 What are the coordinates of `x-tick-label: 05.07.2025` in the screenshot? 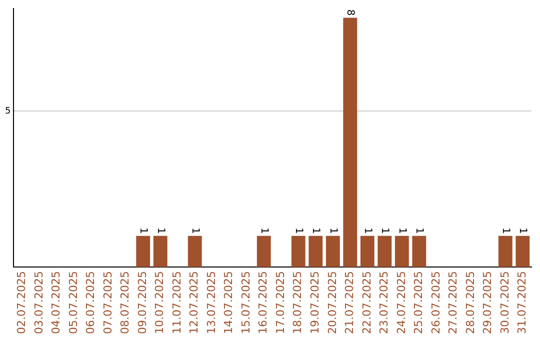 It's located at (73, 302).